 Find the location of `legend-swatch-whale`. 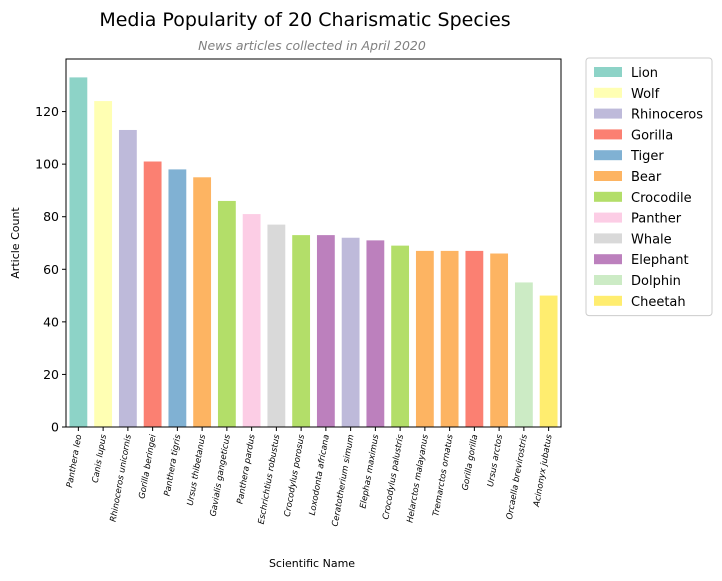

legend-swatch-whale is located at coordinates (608, 238).